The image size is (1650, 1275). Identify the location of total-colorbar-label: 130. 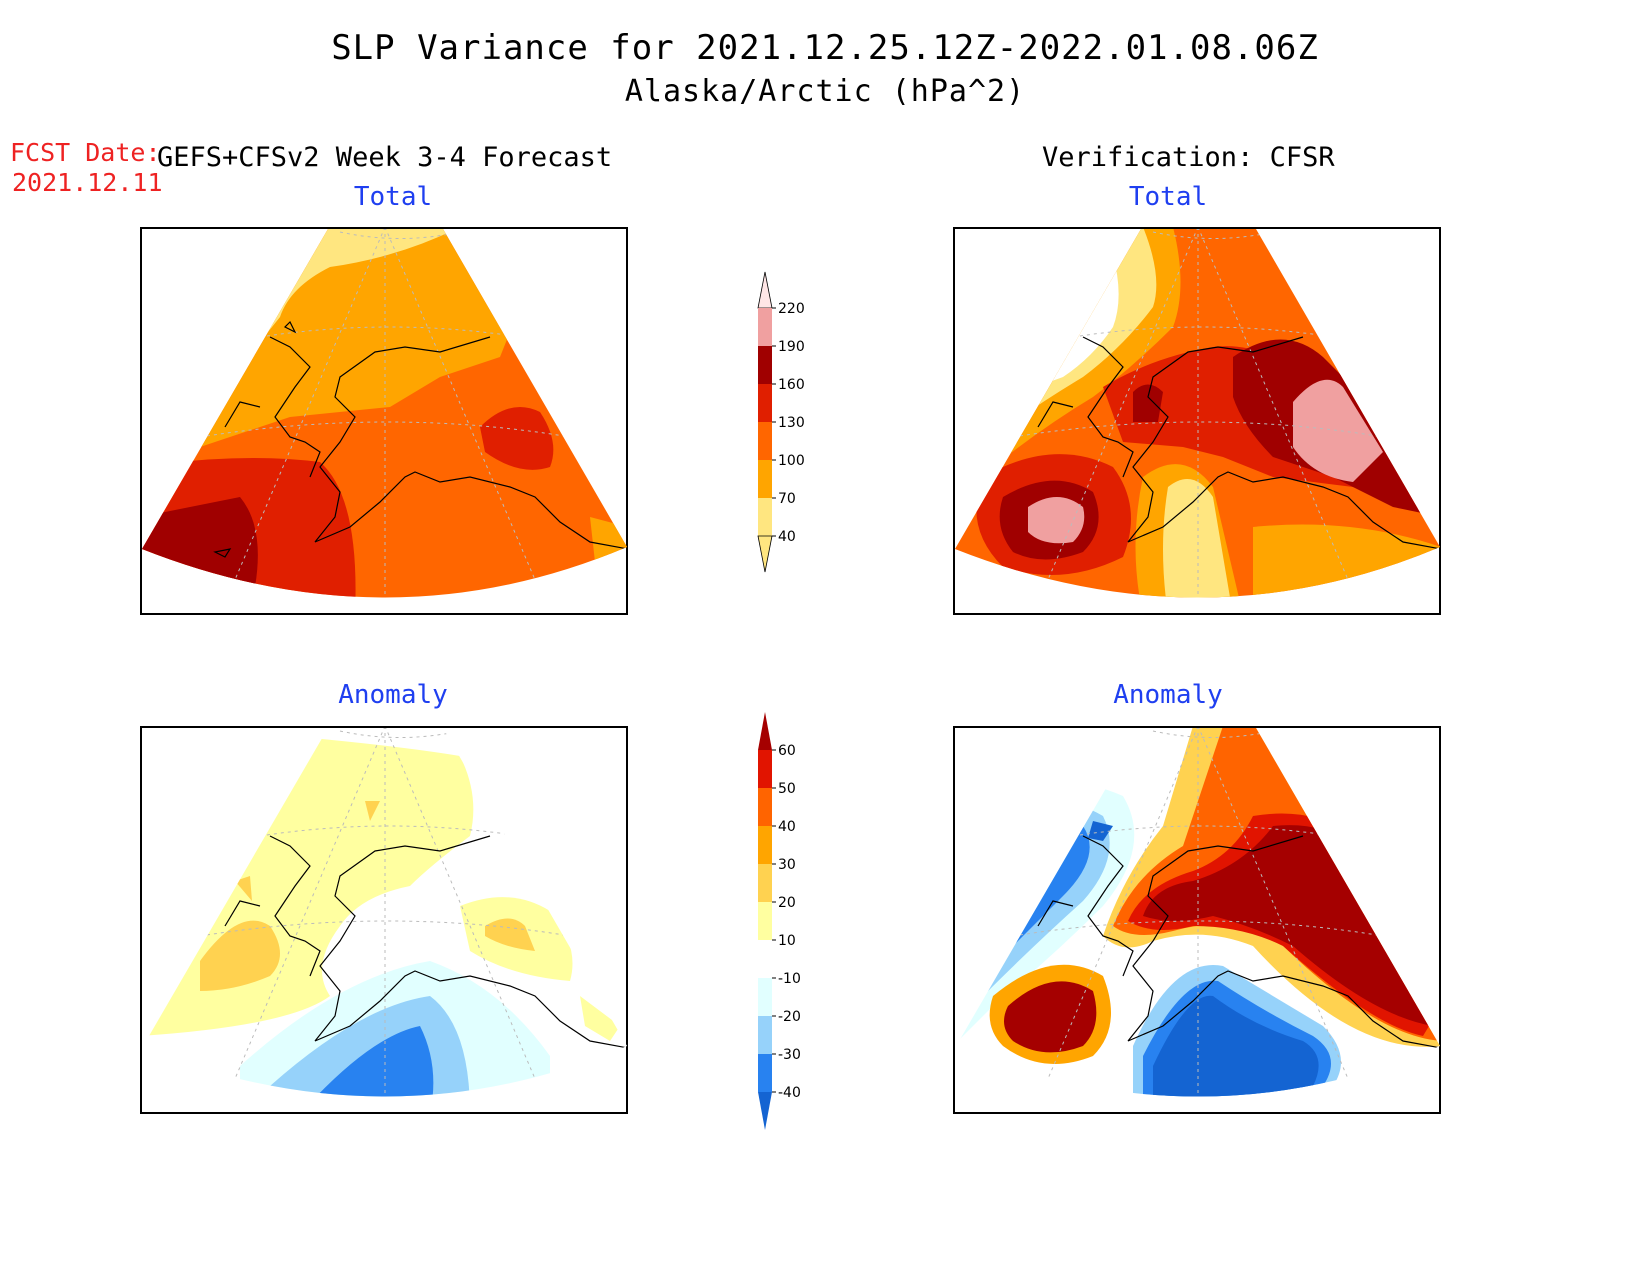
(791, 423).